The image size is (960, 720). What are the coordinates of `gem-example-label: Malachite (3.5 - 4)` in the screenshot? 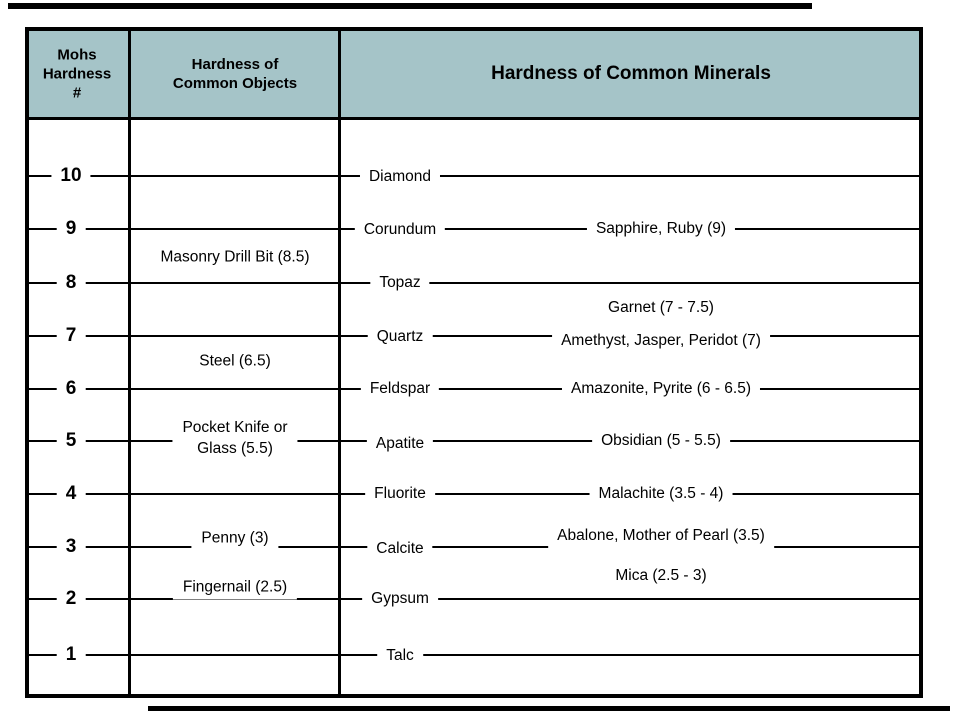 It's located at (661, 494).